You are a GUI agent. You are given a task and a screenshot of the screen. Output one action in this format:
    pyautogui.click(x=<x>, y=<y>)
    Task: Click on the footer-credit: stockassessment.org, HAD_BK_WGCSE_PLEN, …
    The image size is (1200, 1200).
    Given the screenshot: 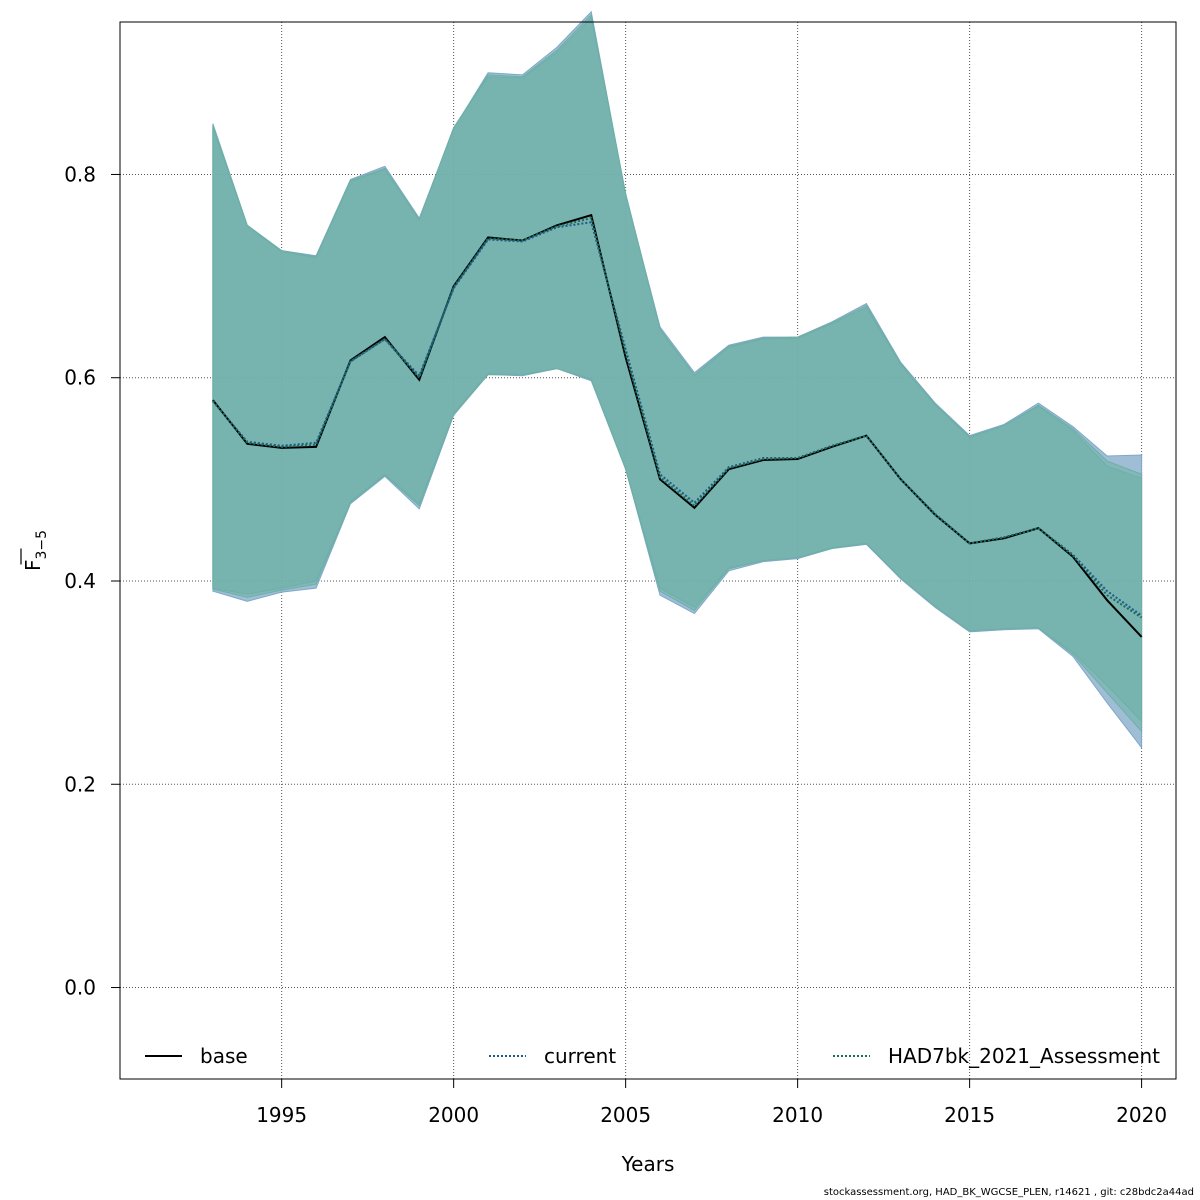 What is the action you would take?
    pyautogui.click(x=1008, y=1192)
    